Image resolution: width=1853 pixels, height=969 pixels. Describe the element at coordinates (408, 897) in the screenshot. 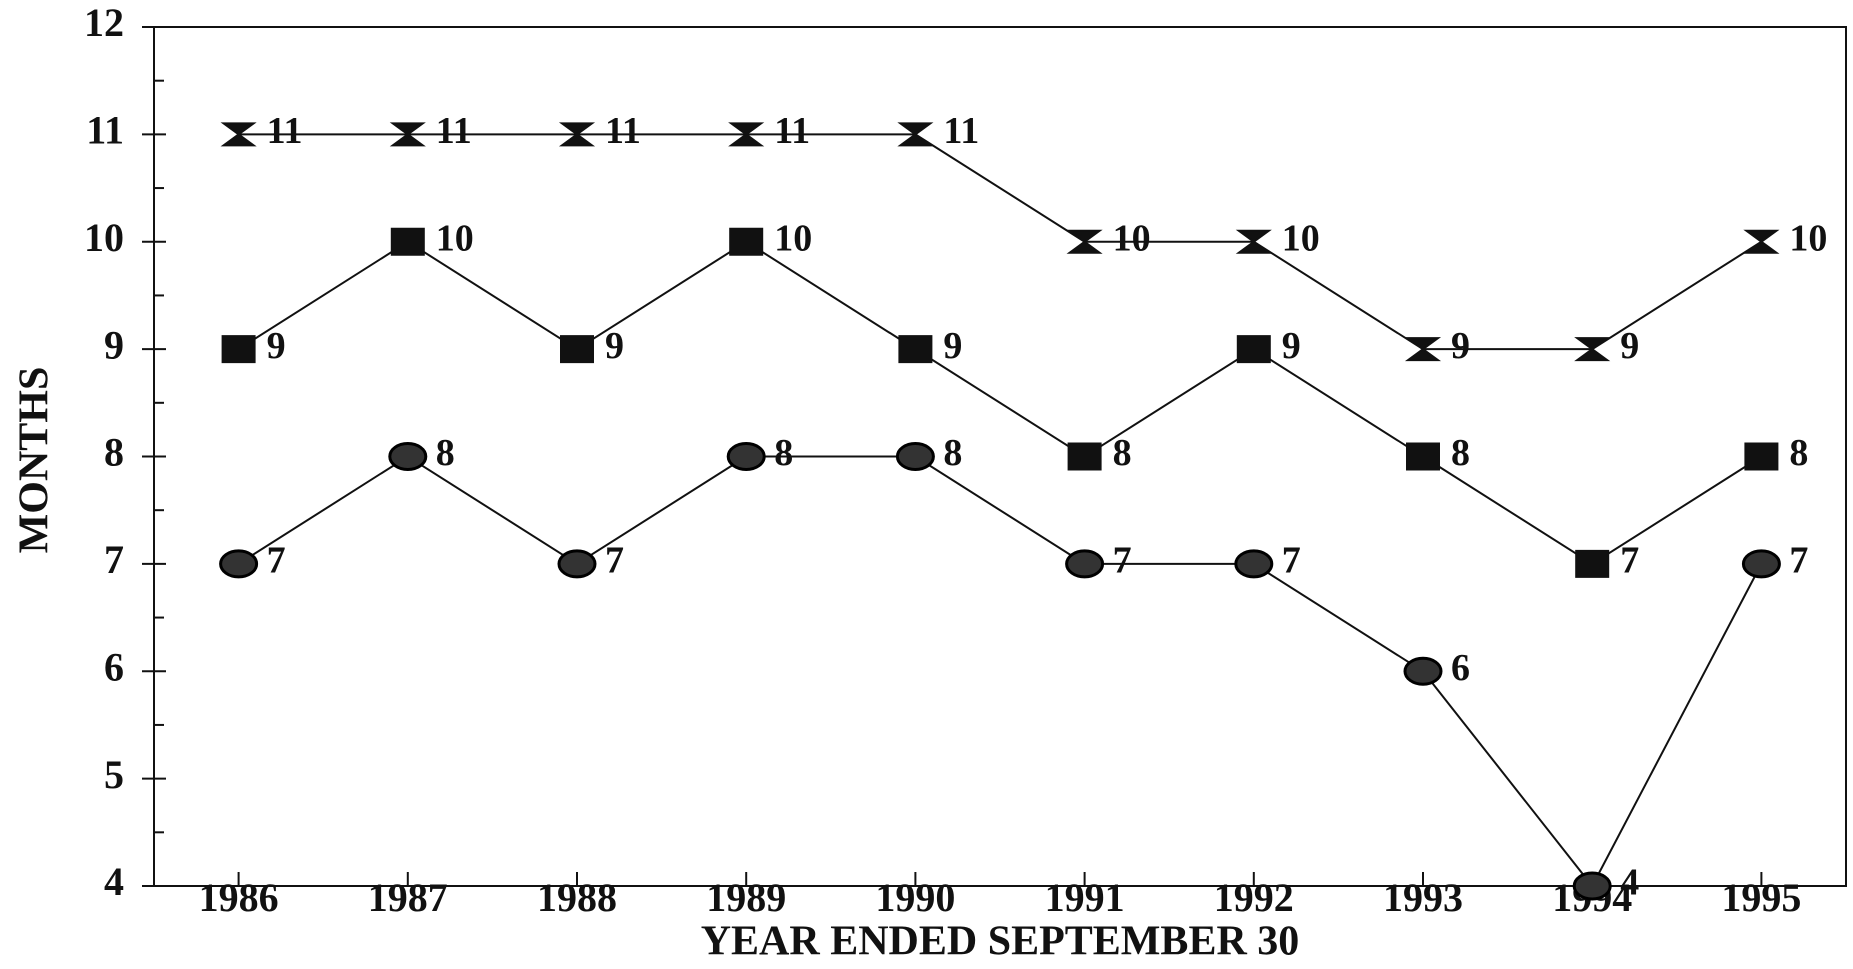

I see `x-tick-label: 1987` at that location.